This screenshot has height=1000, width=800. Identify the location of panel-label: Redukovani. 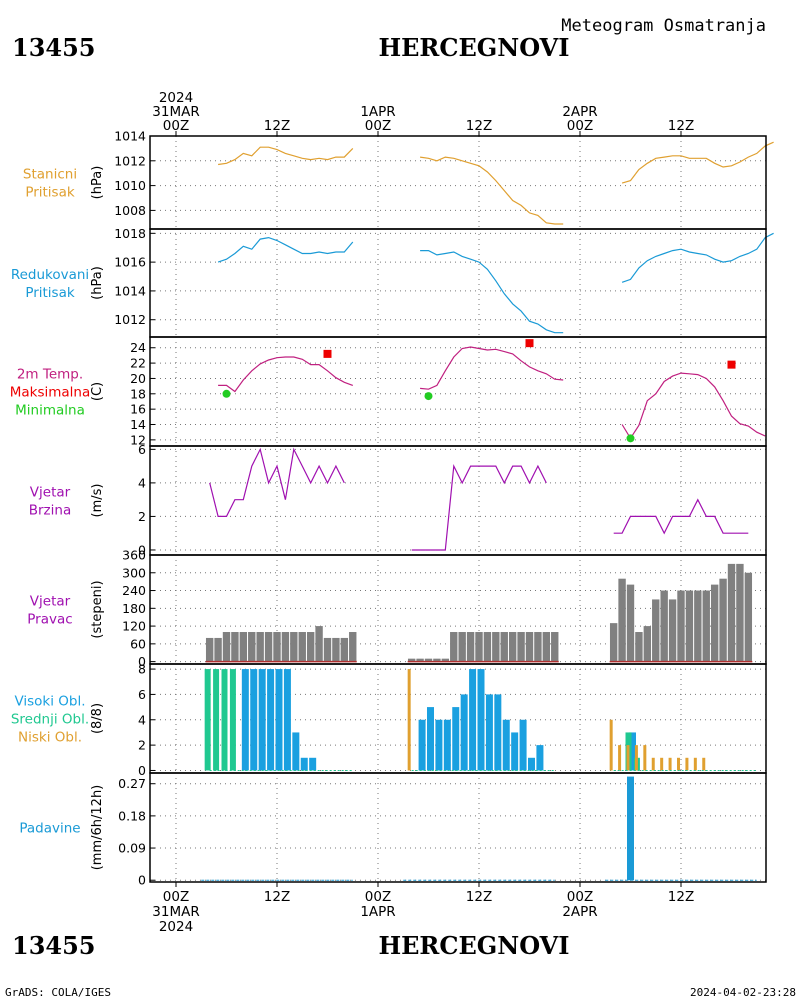
(50, 275).